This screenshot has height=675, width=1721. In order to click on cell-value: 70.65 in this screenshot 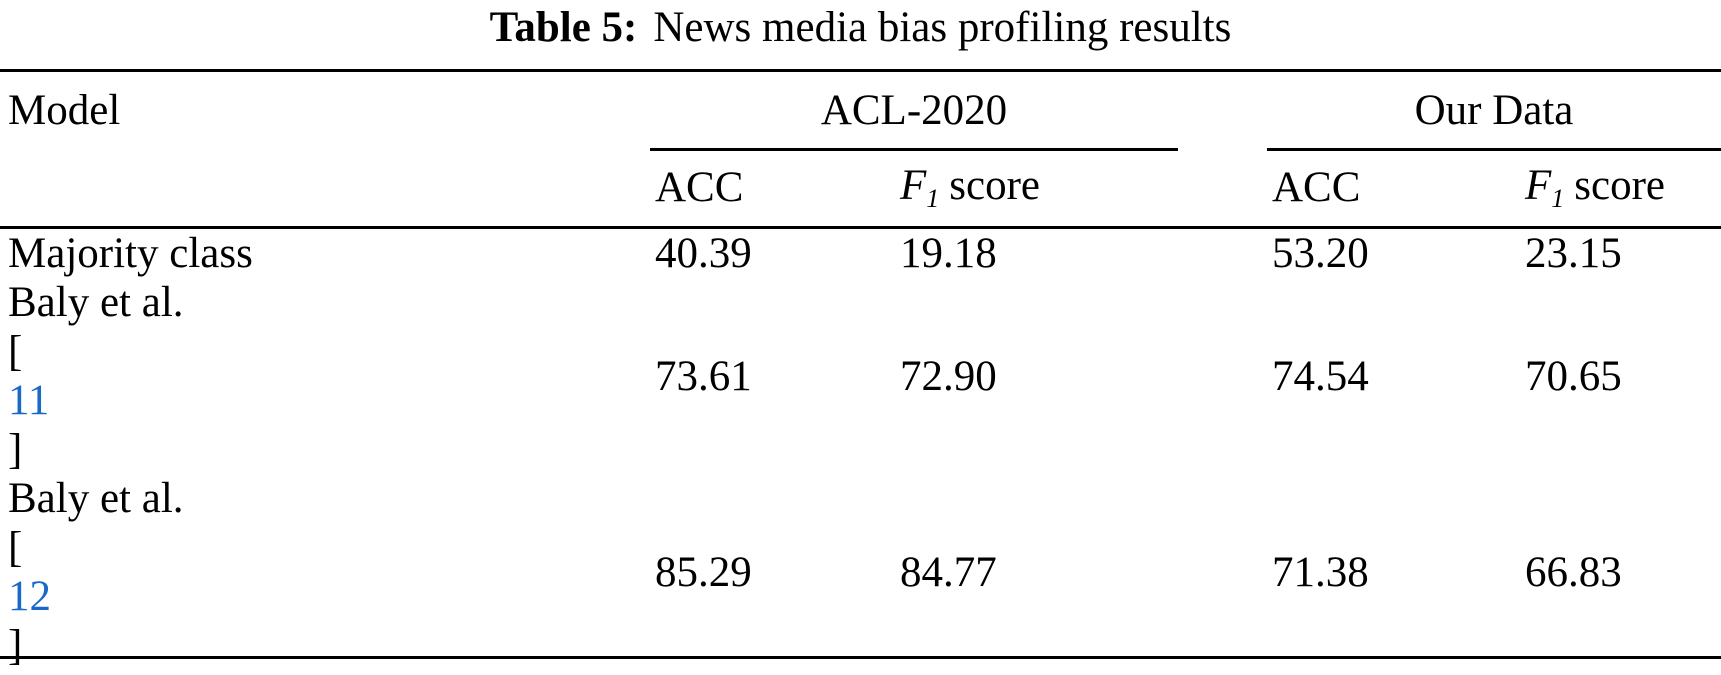, I will do `click(1573, 376)`.